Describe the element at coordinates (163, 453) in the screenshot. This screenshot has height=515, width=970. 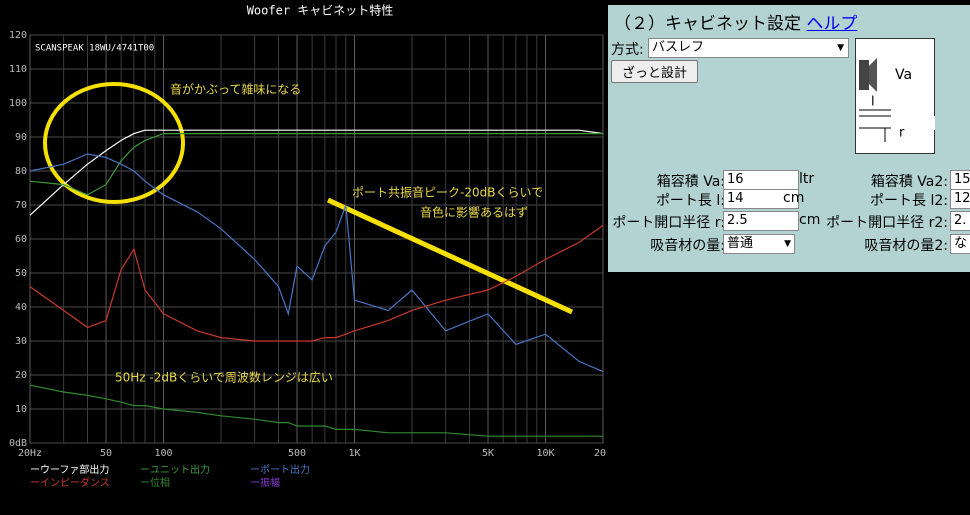
I see `x-tick-label: 100` at that location.